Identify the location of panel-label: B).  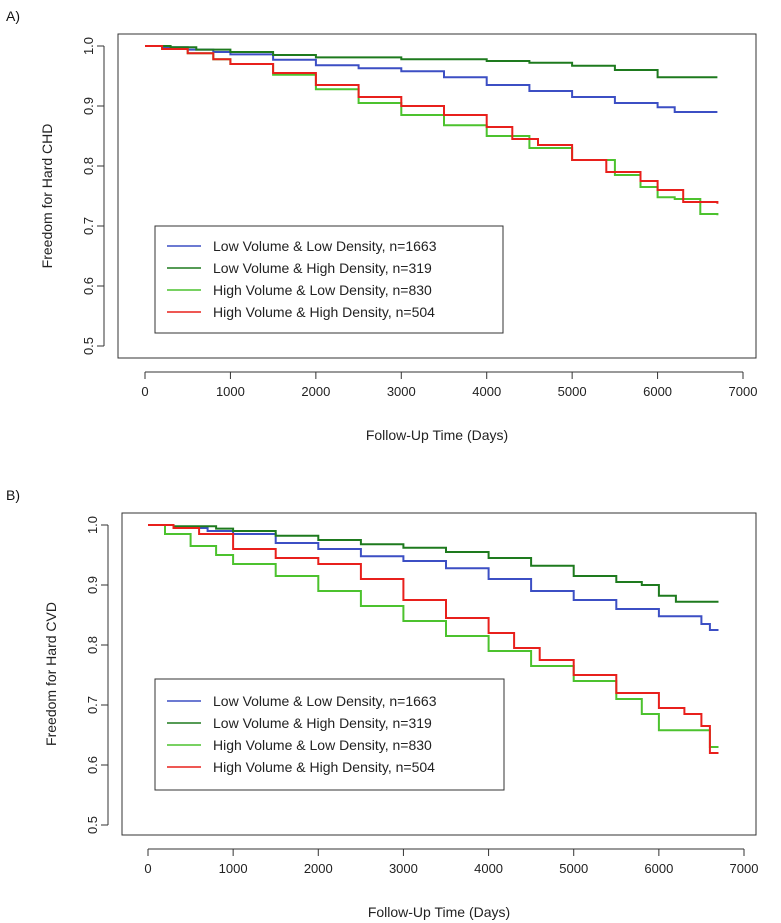
(13, 495).